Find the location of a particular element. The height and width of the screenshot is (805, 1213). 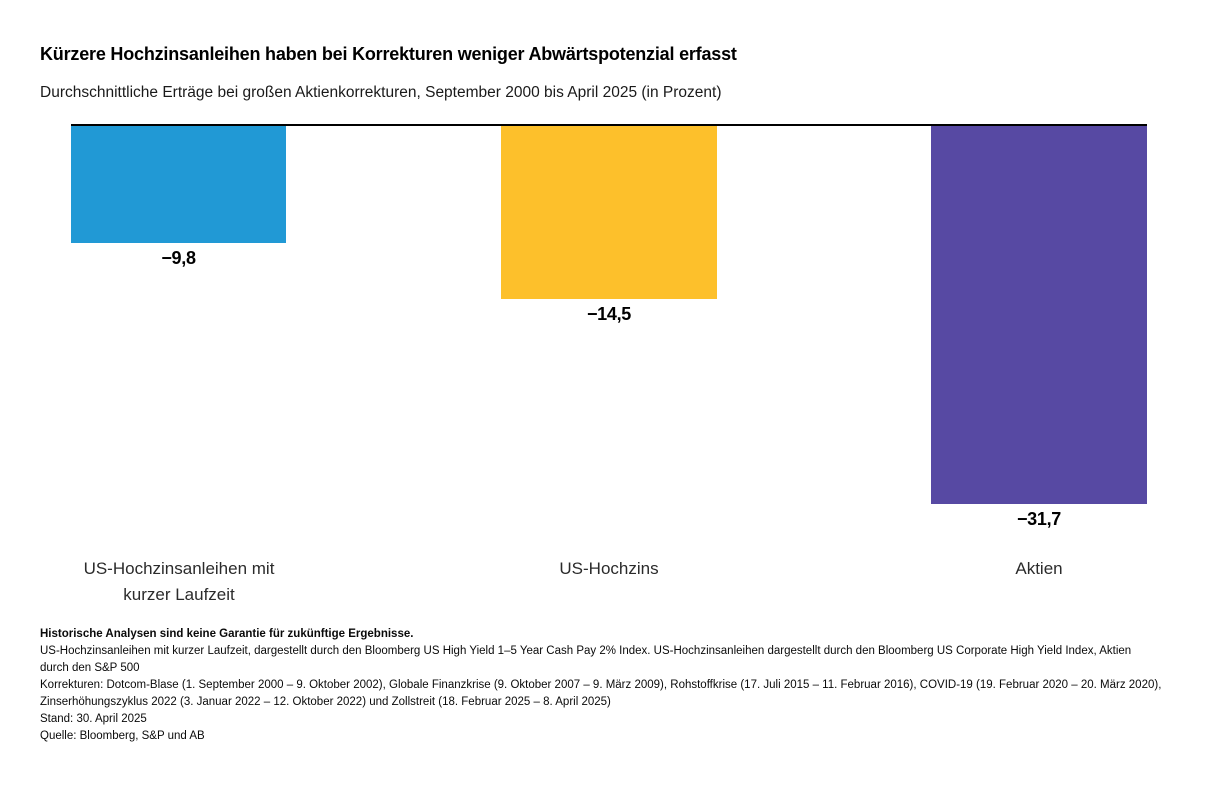

bar-group-aktien: −31,7 is located at coordinates (1039, 328).